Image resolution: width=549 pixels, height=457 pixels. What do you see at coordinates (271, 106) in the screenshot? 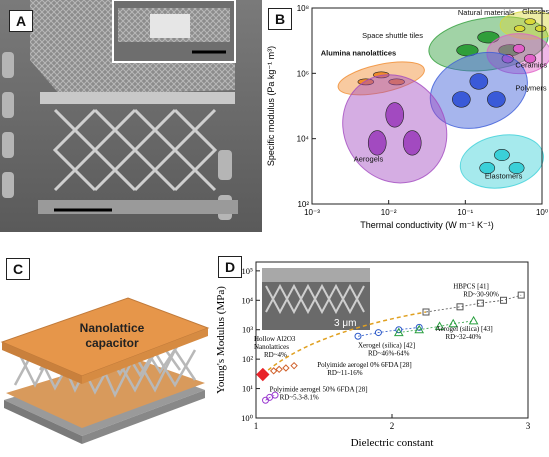
I see `y-axis-label: Specific modulus (Pa kg⁻¹ m³)` at bounding box center [271, 106].